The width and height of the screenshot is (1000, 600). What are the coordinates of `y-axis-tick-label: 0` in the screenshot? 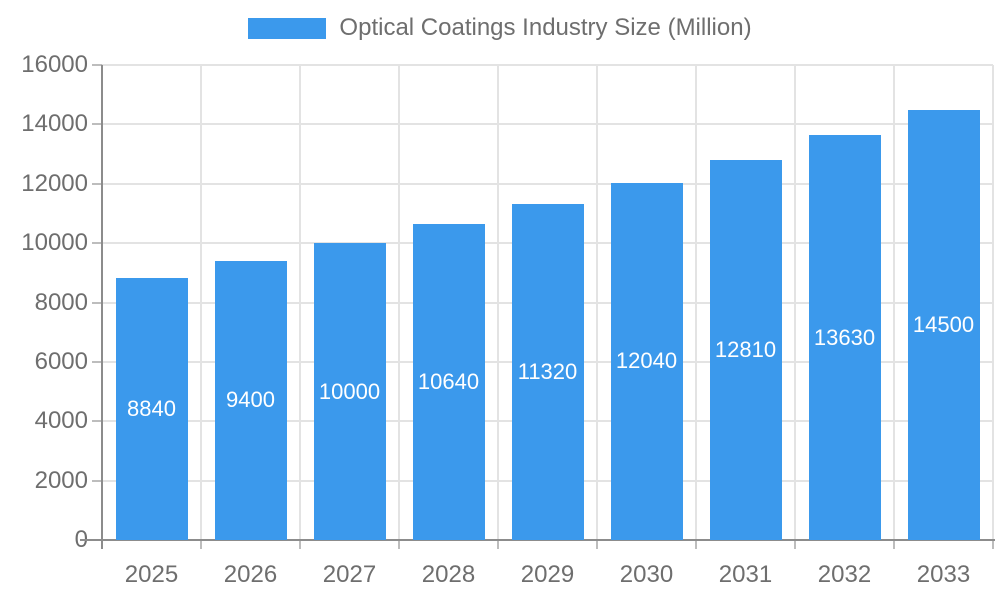 It's located at (81, 539).